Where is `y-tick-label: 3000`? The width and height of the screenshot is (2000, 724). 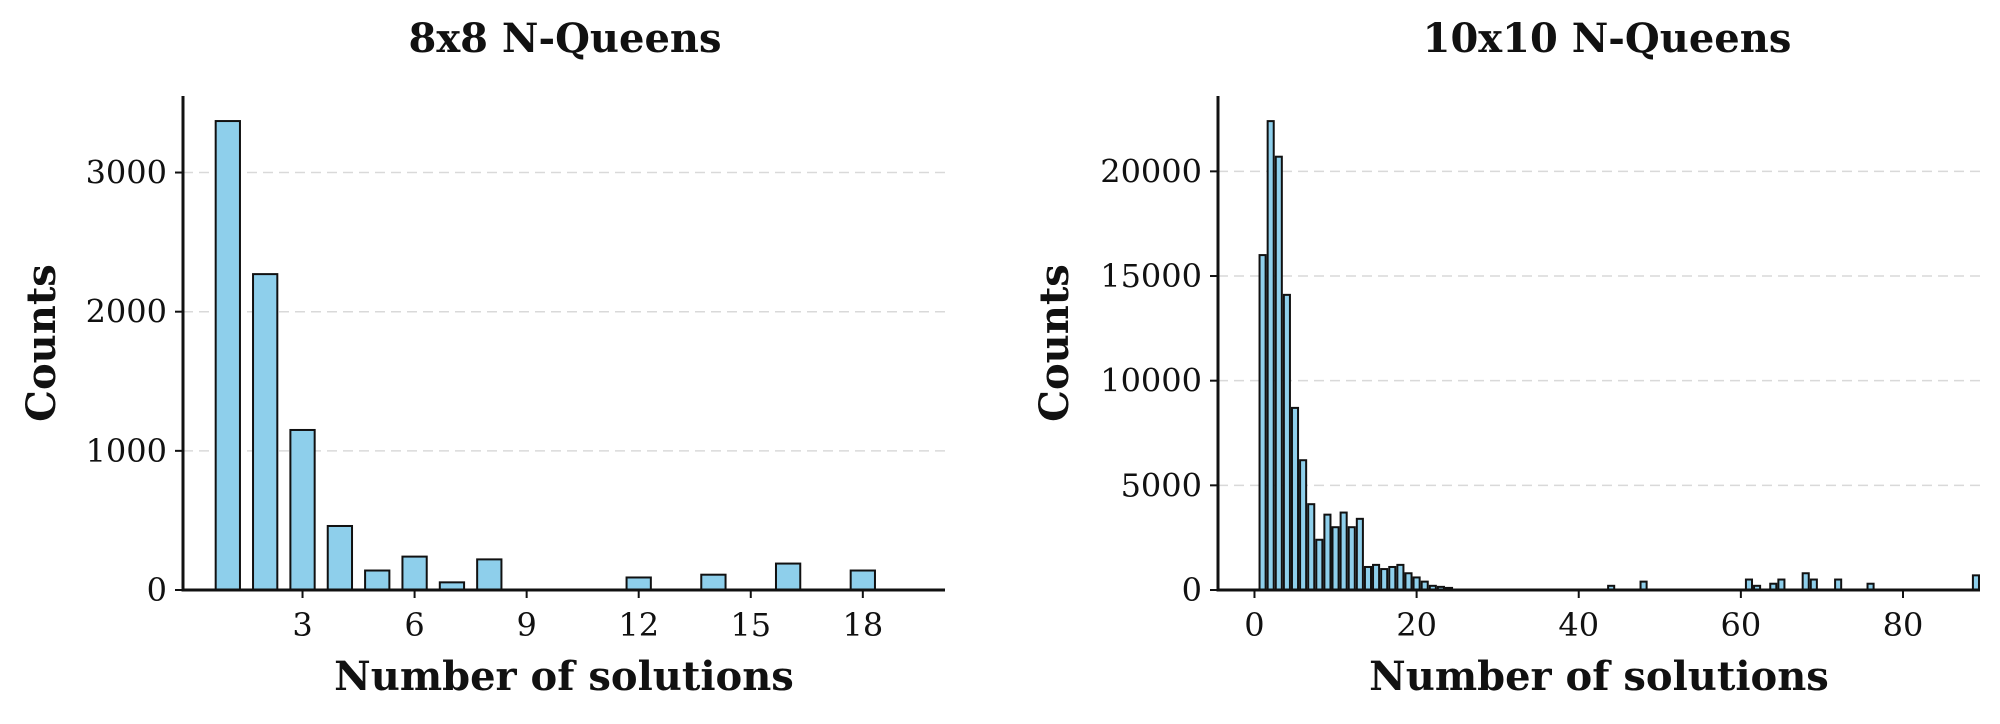
y-tick-label: 3000 is located at coordinates (126, 173).